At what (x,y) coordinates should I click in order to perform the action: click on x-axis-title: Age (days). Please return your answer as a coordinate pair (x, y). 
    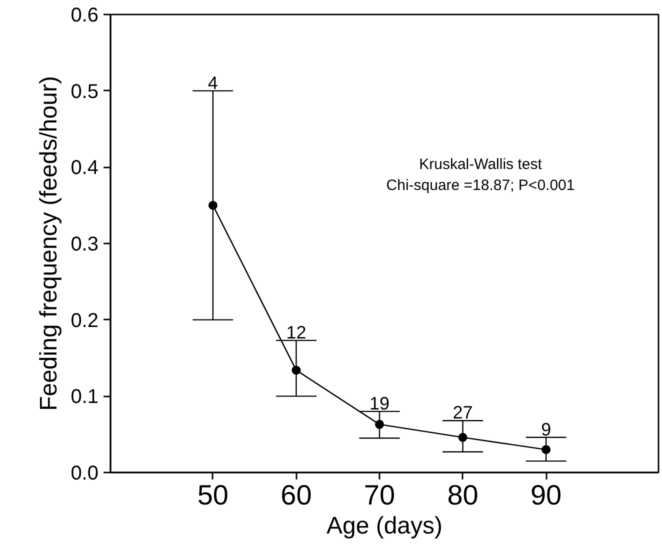
    Looking at the image, I should click on (384, 526).